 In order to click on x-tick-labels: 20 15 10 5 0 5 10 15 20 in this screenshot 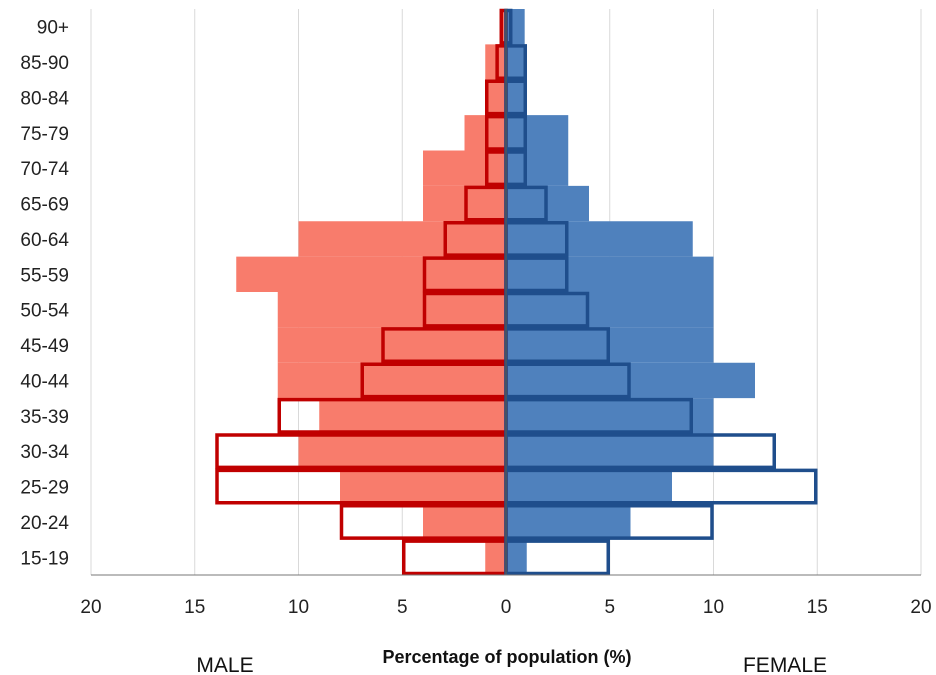, I will do `click(505, 607)`.